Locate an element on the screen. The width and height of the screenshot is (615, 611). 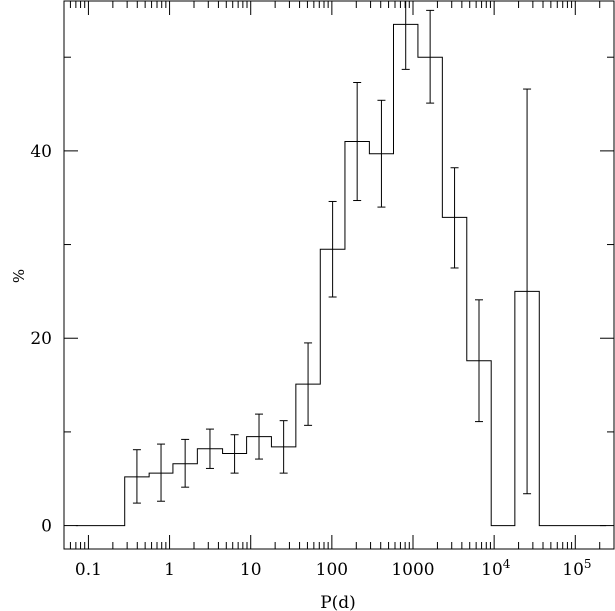
y-tick-label: 40 is located at coordinates (41, 152).